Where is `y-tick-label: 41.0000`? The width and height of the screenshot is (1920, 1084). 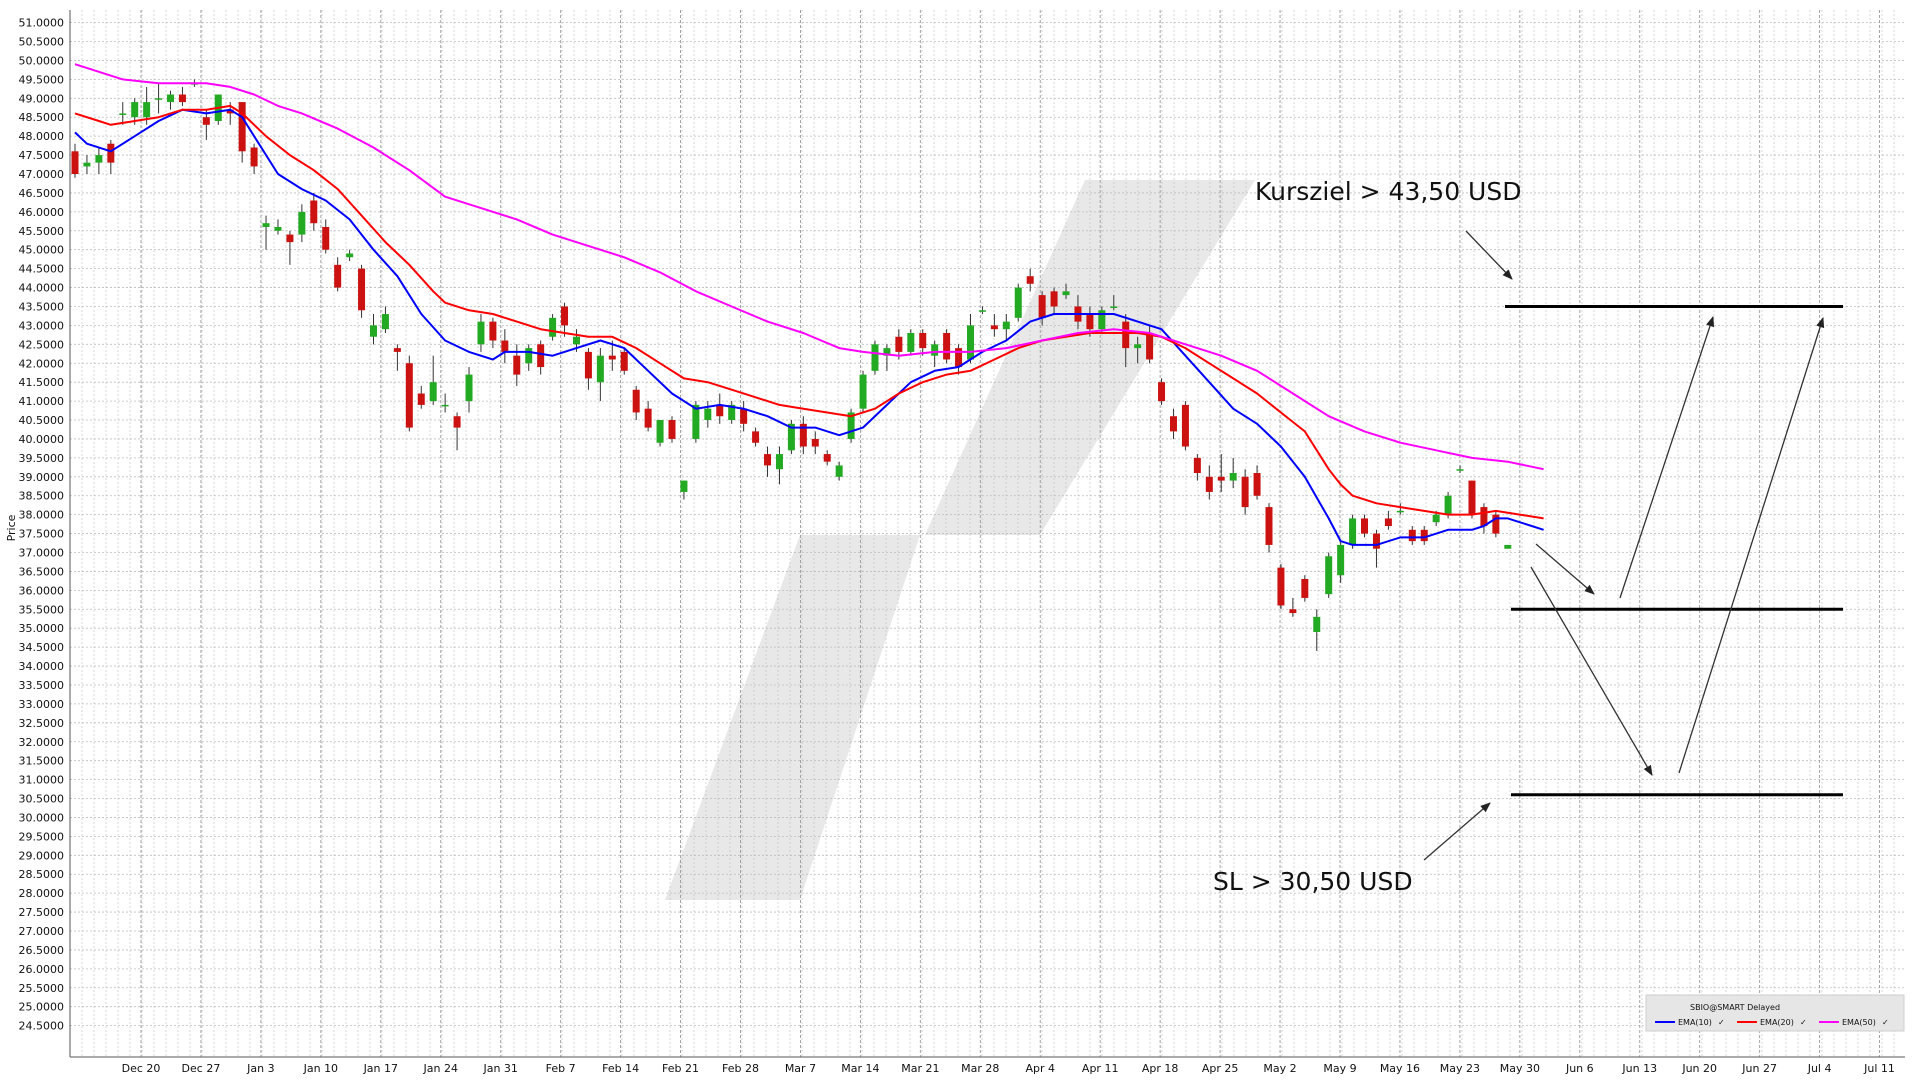 y-tick-label: 41.0000 is located at coordinates (42, 401).